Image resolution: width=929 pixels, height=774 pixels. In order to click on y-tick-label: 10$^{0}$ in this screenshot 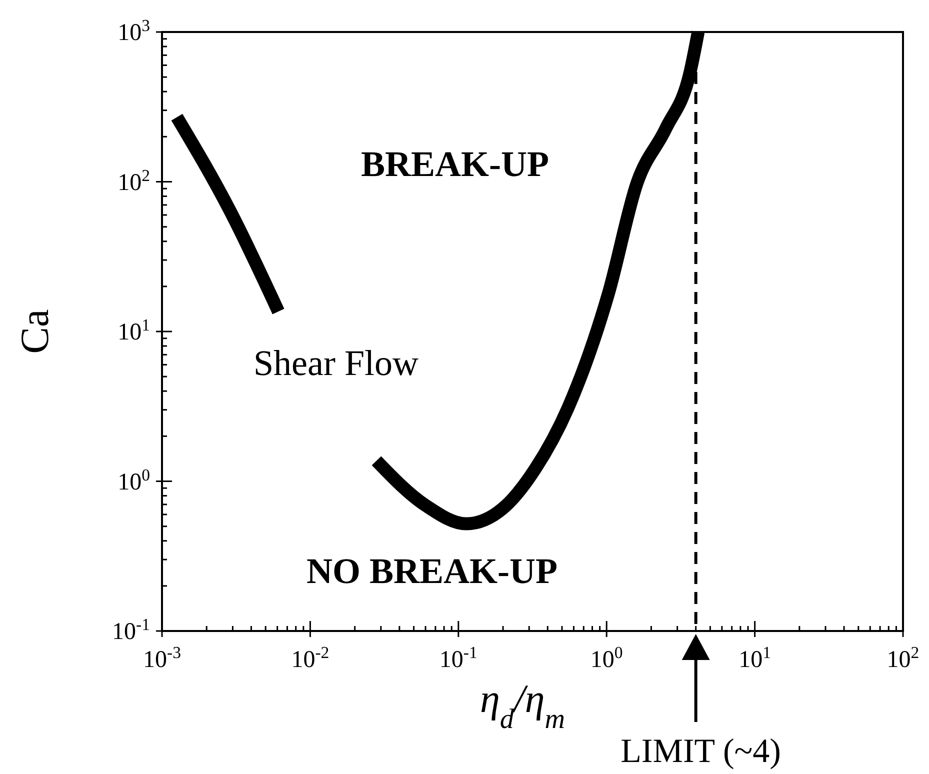, I will do `click(134, 480)`.